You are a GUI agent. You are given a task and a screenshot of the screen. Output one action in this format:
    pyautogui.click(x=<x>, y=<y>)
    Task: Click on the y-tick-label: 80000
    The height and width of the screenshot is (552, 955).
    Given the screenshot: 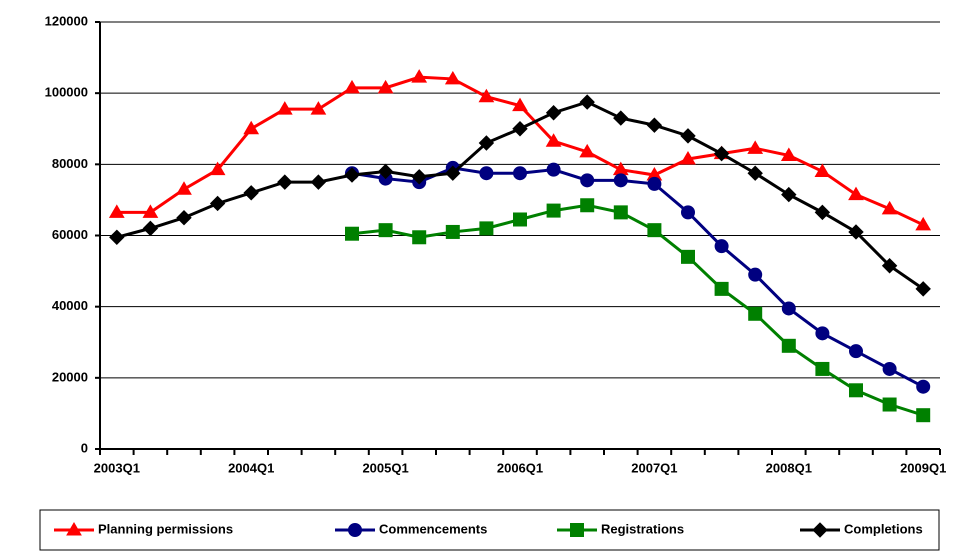 What is the action you would take?
    pyautogui.click(x=70, y=163)
    